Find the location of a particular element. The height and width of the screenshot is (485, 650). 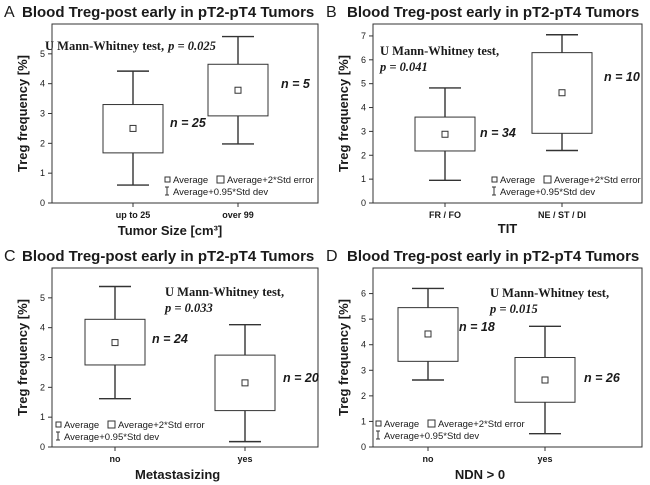

x-category-label: FR / FO is located at coordinates (445, 215).